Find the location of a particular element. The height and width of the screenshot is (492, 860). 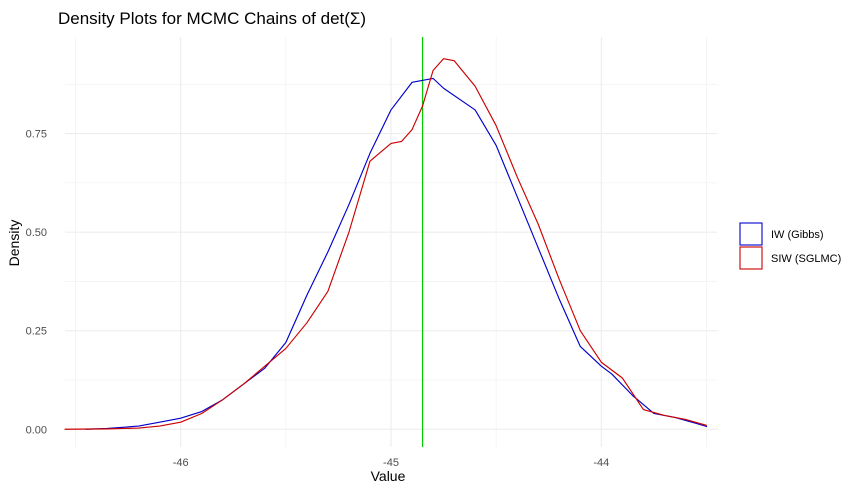

y-tick-label: 0.00 is located at coordinates (36, 430).